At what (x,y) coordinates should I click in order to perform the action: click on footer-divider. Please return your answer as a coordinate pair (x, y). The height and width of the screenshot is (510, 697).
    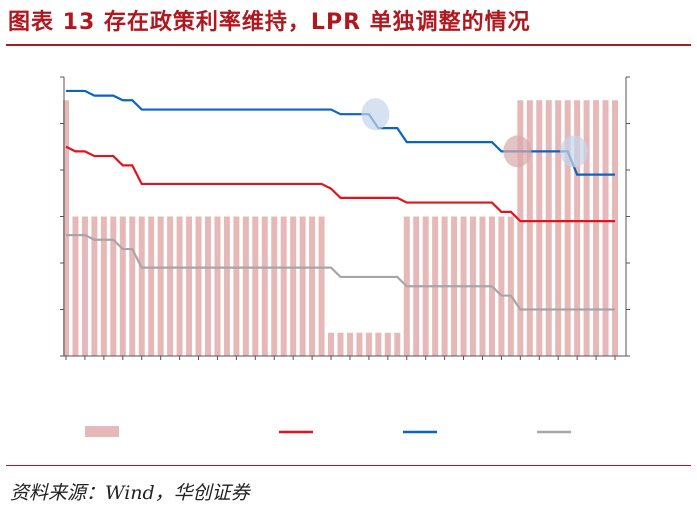
    Looking at the image, I should click on (348, 465).